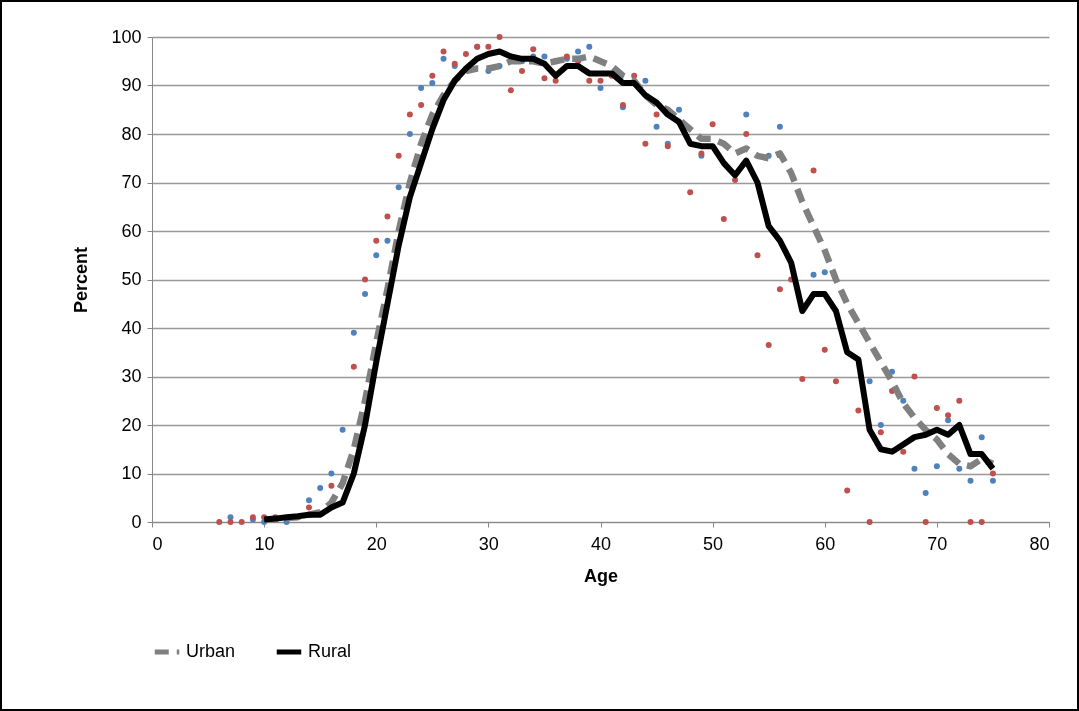  I want to click on y-tick-label: 20, so click(131, 424).